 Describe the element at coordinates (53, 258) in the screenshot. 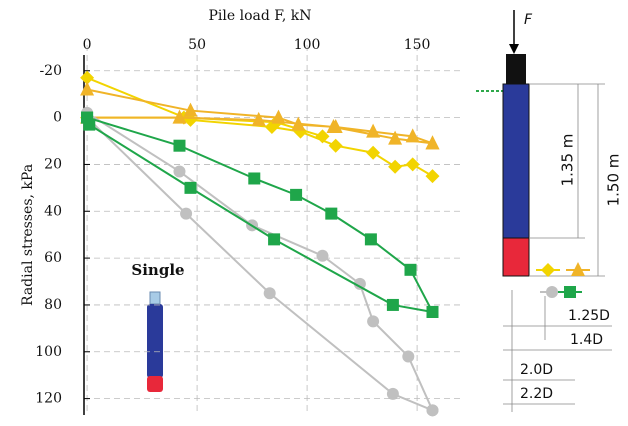

I see `y-tick-label: 60` at that location.